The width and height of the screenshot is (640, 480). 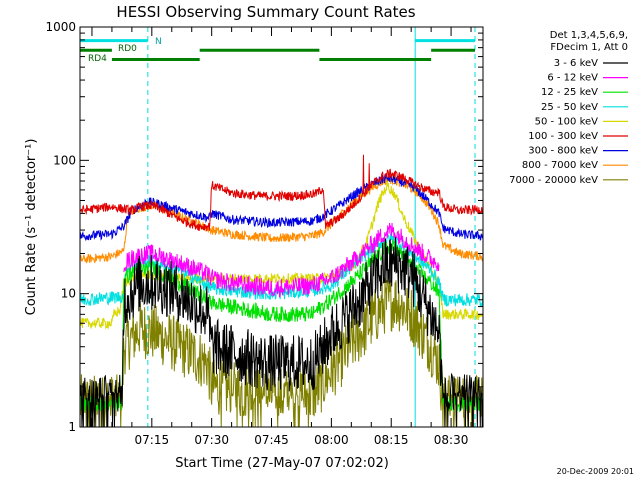 I want to click on y-tick-label: 1, so click(x=72, y=427).